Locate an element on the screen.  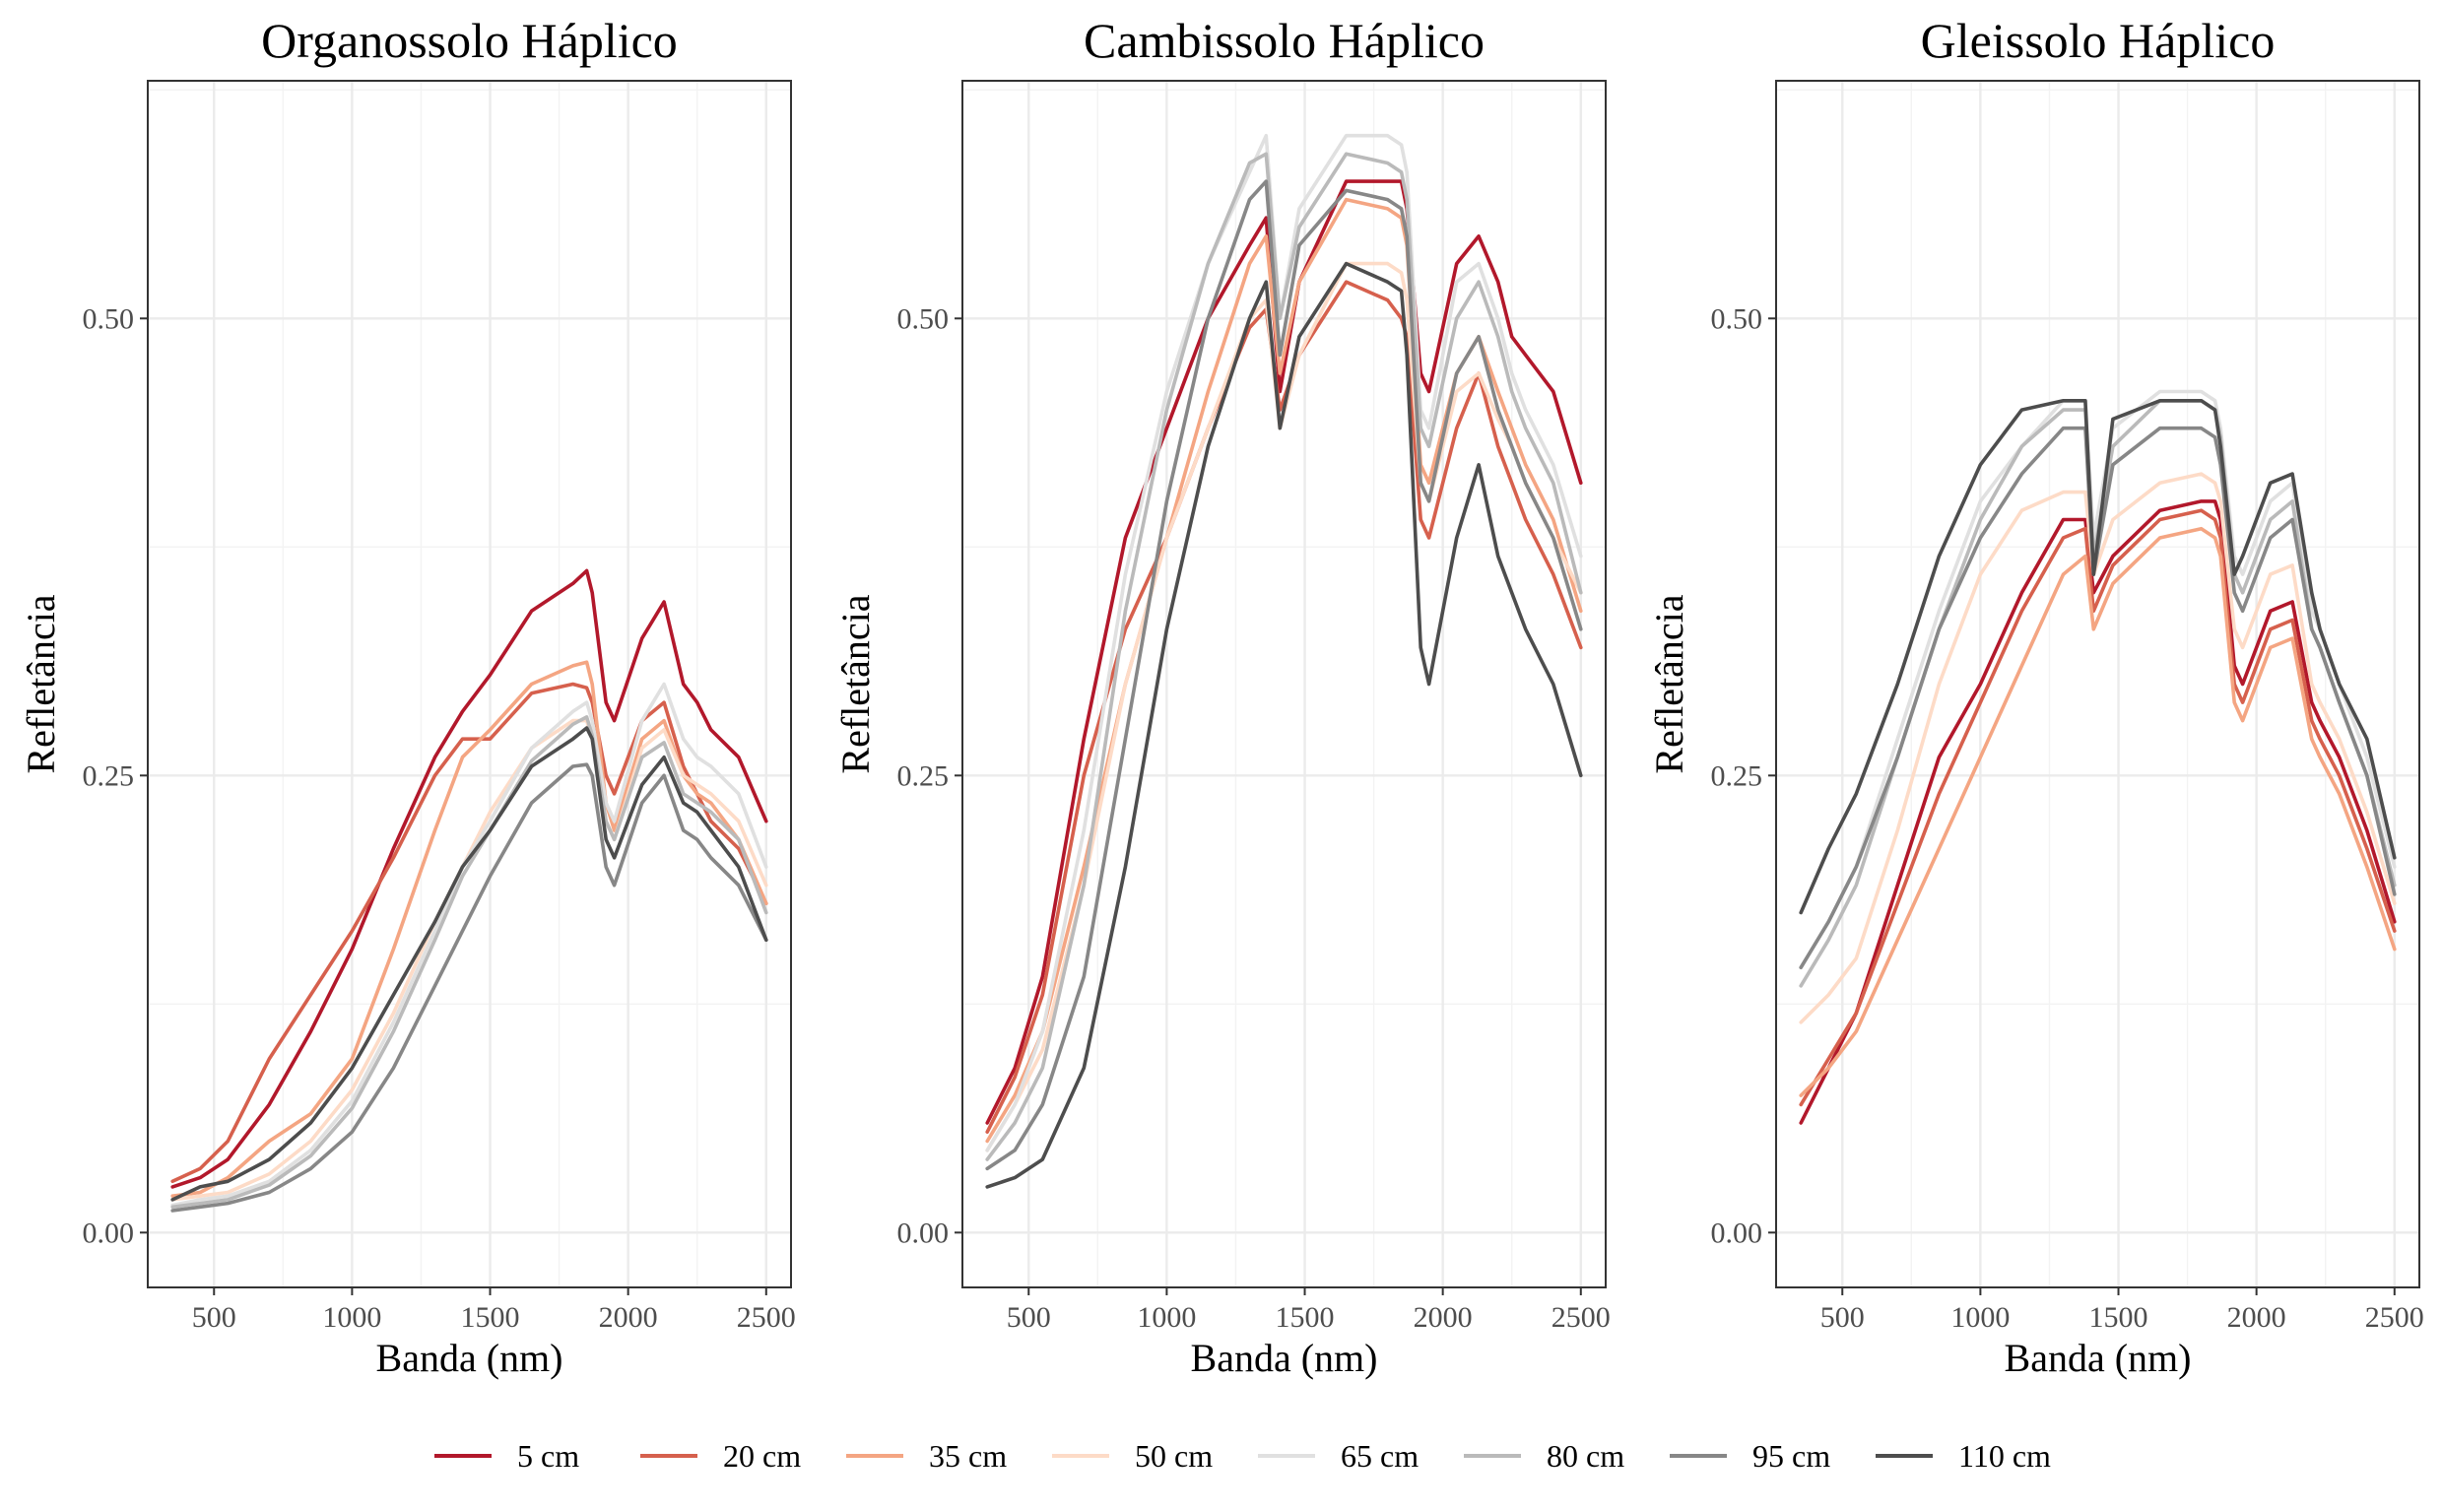
legend-label: 50 cm is located at coordinates (1174, 1456).